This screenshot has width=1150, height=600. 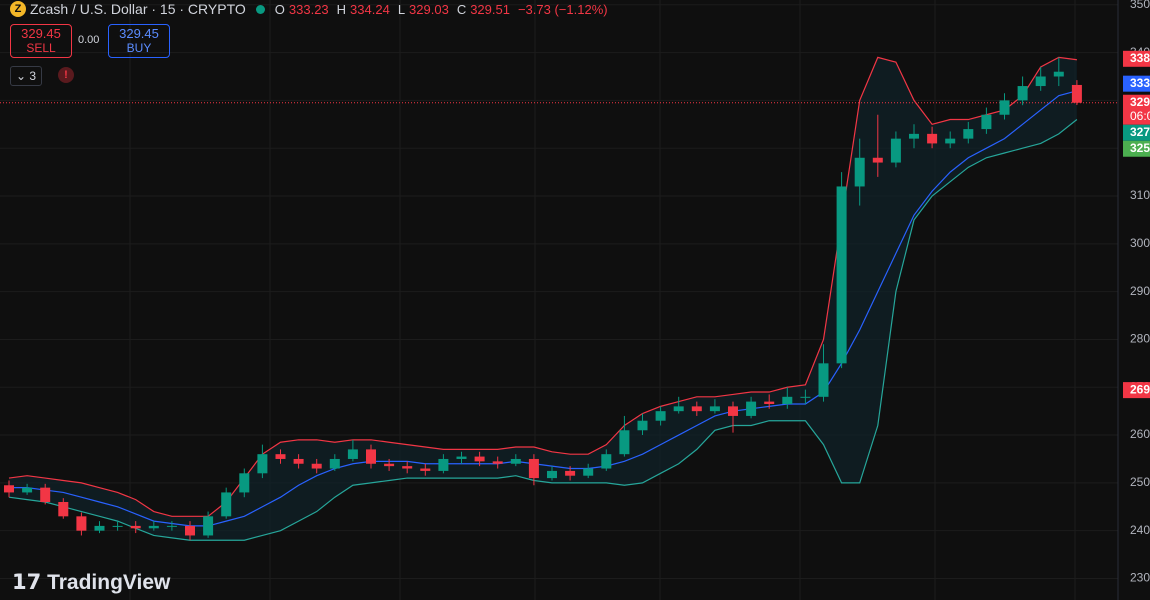 What do you see at coordinates (89, 40) in the screenshot?
I see `spread: 0.00` at bounding box center [89, 40].